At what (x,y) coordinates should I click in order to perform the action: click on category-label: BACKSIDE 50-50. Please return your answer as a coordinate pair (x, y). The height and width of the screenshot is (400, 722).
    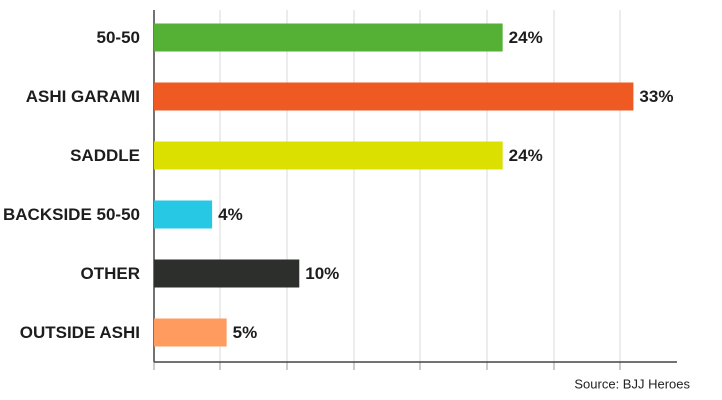
    Looking at the image, I should click on (71, 214).